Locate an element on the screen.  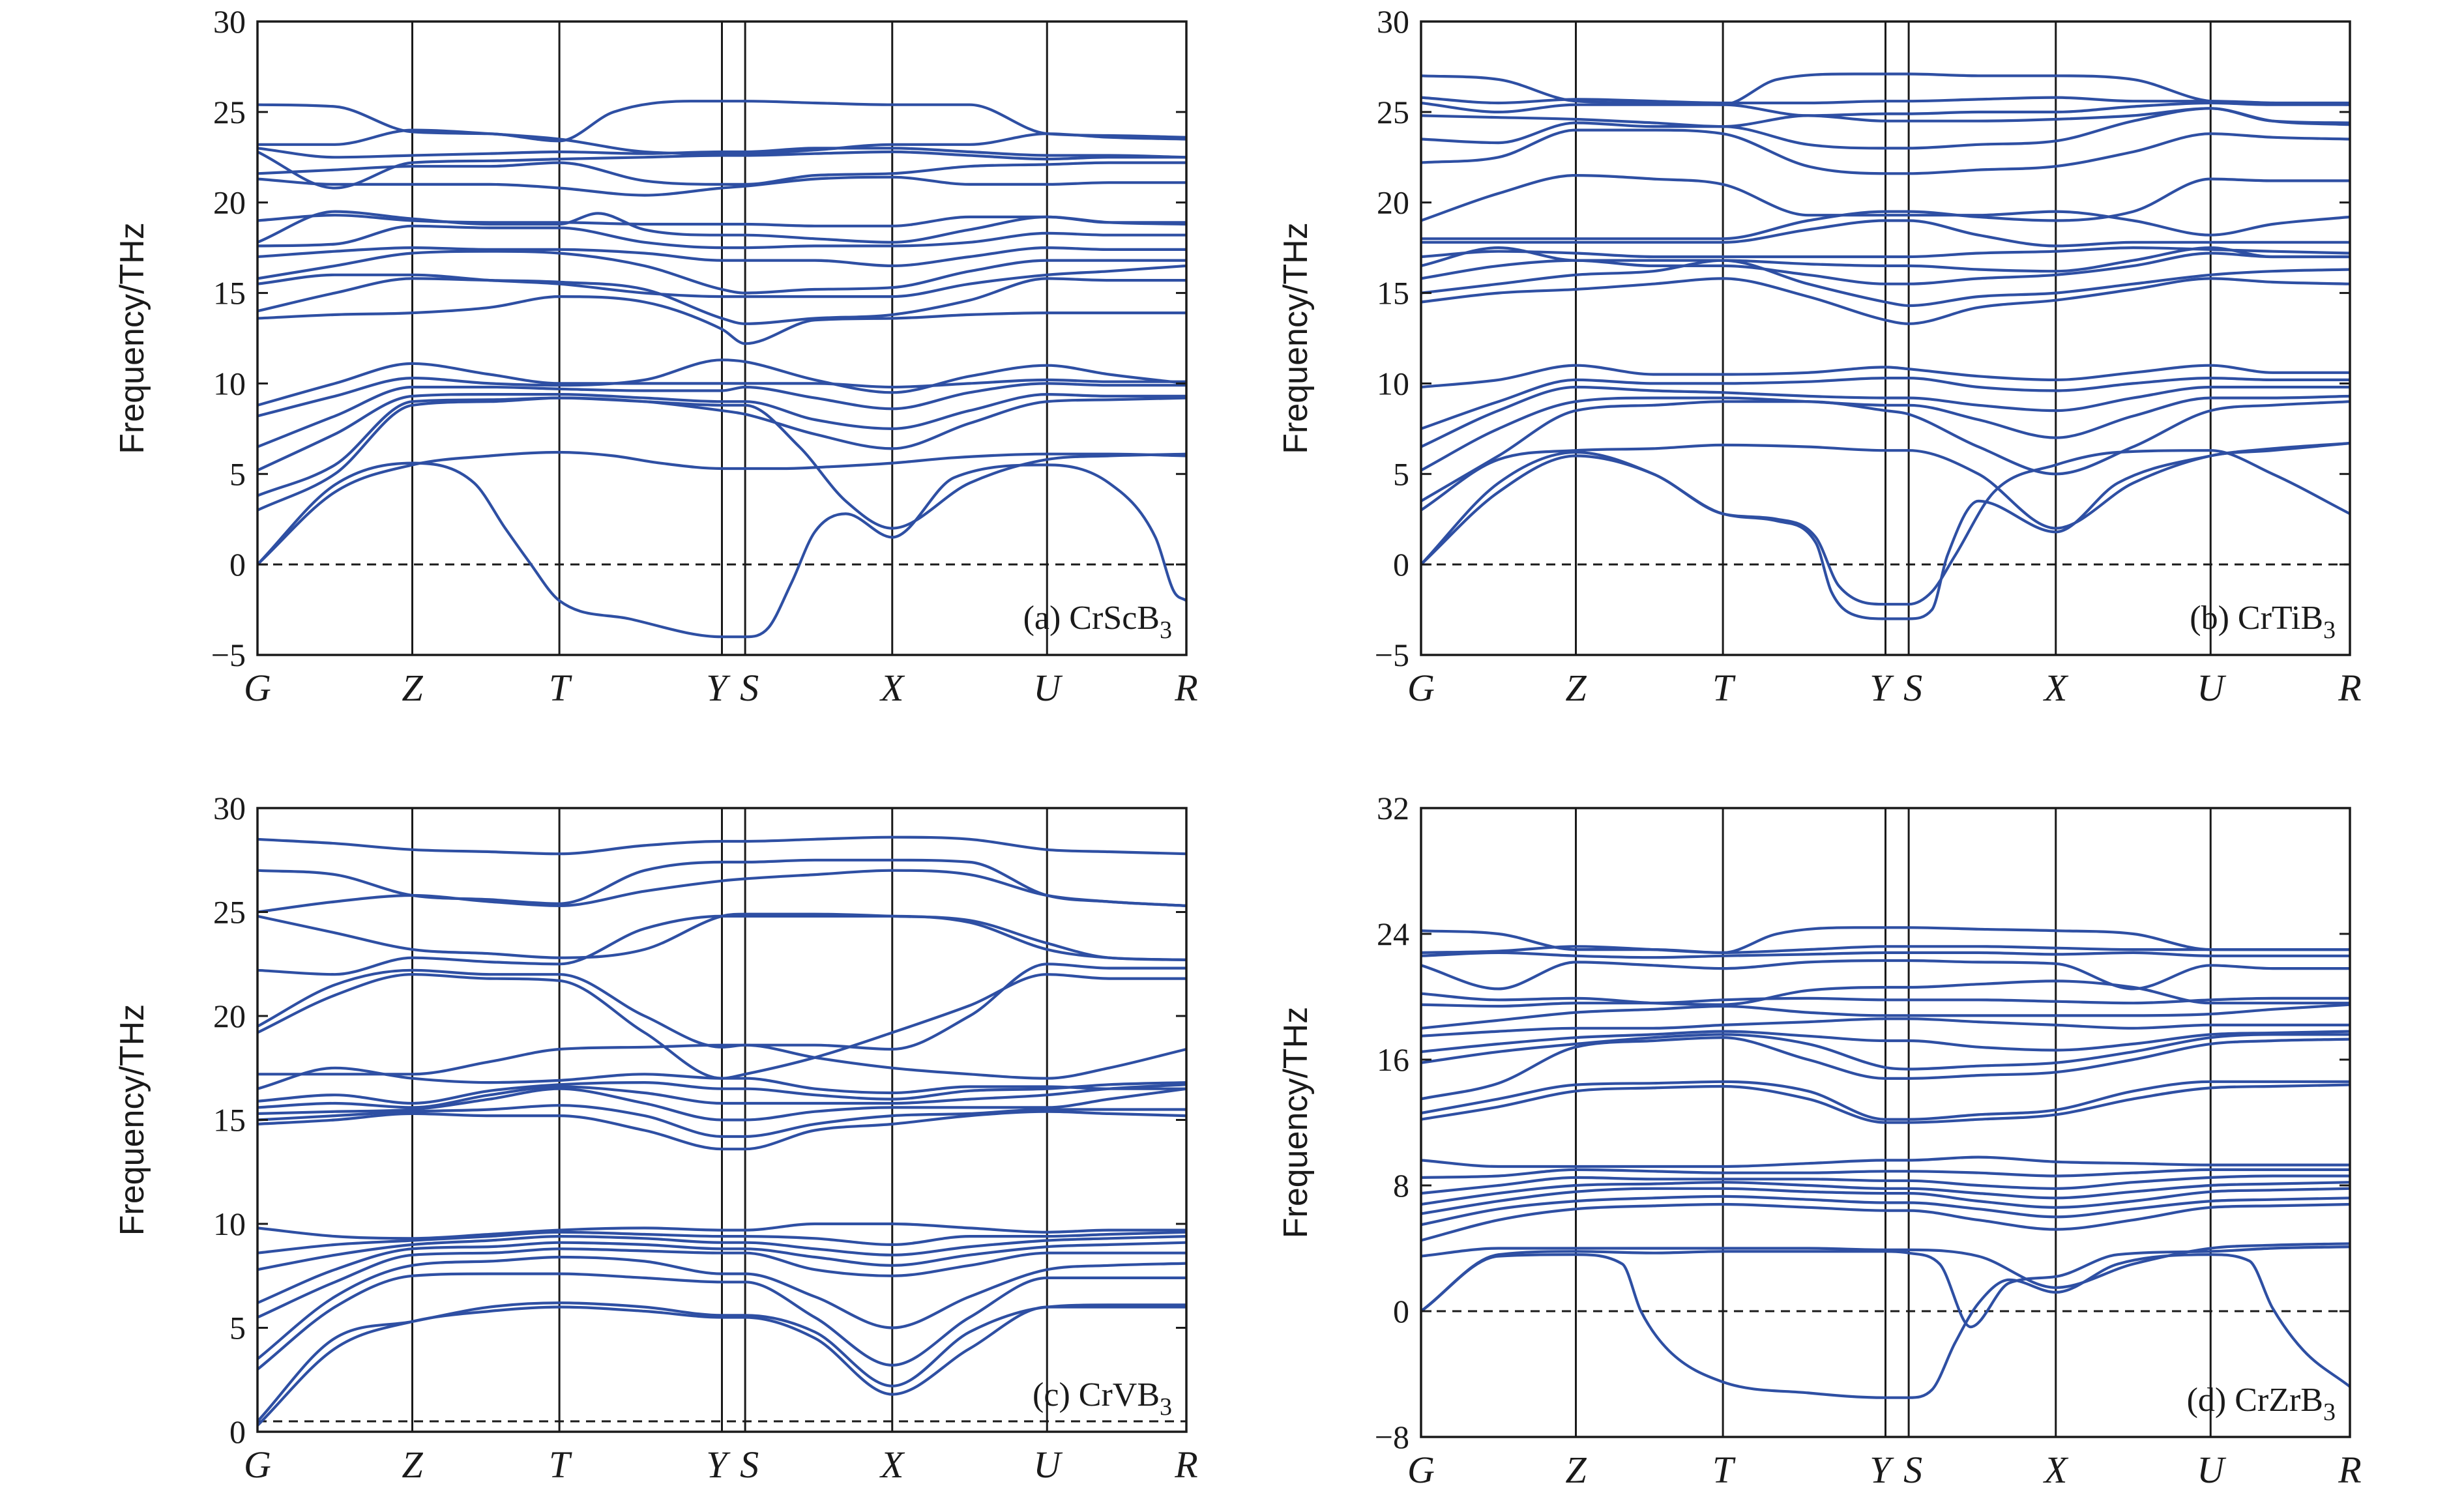
y-tick-label: 24 is located at coordinates (1393, 934).